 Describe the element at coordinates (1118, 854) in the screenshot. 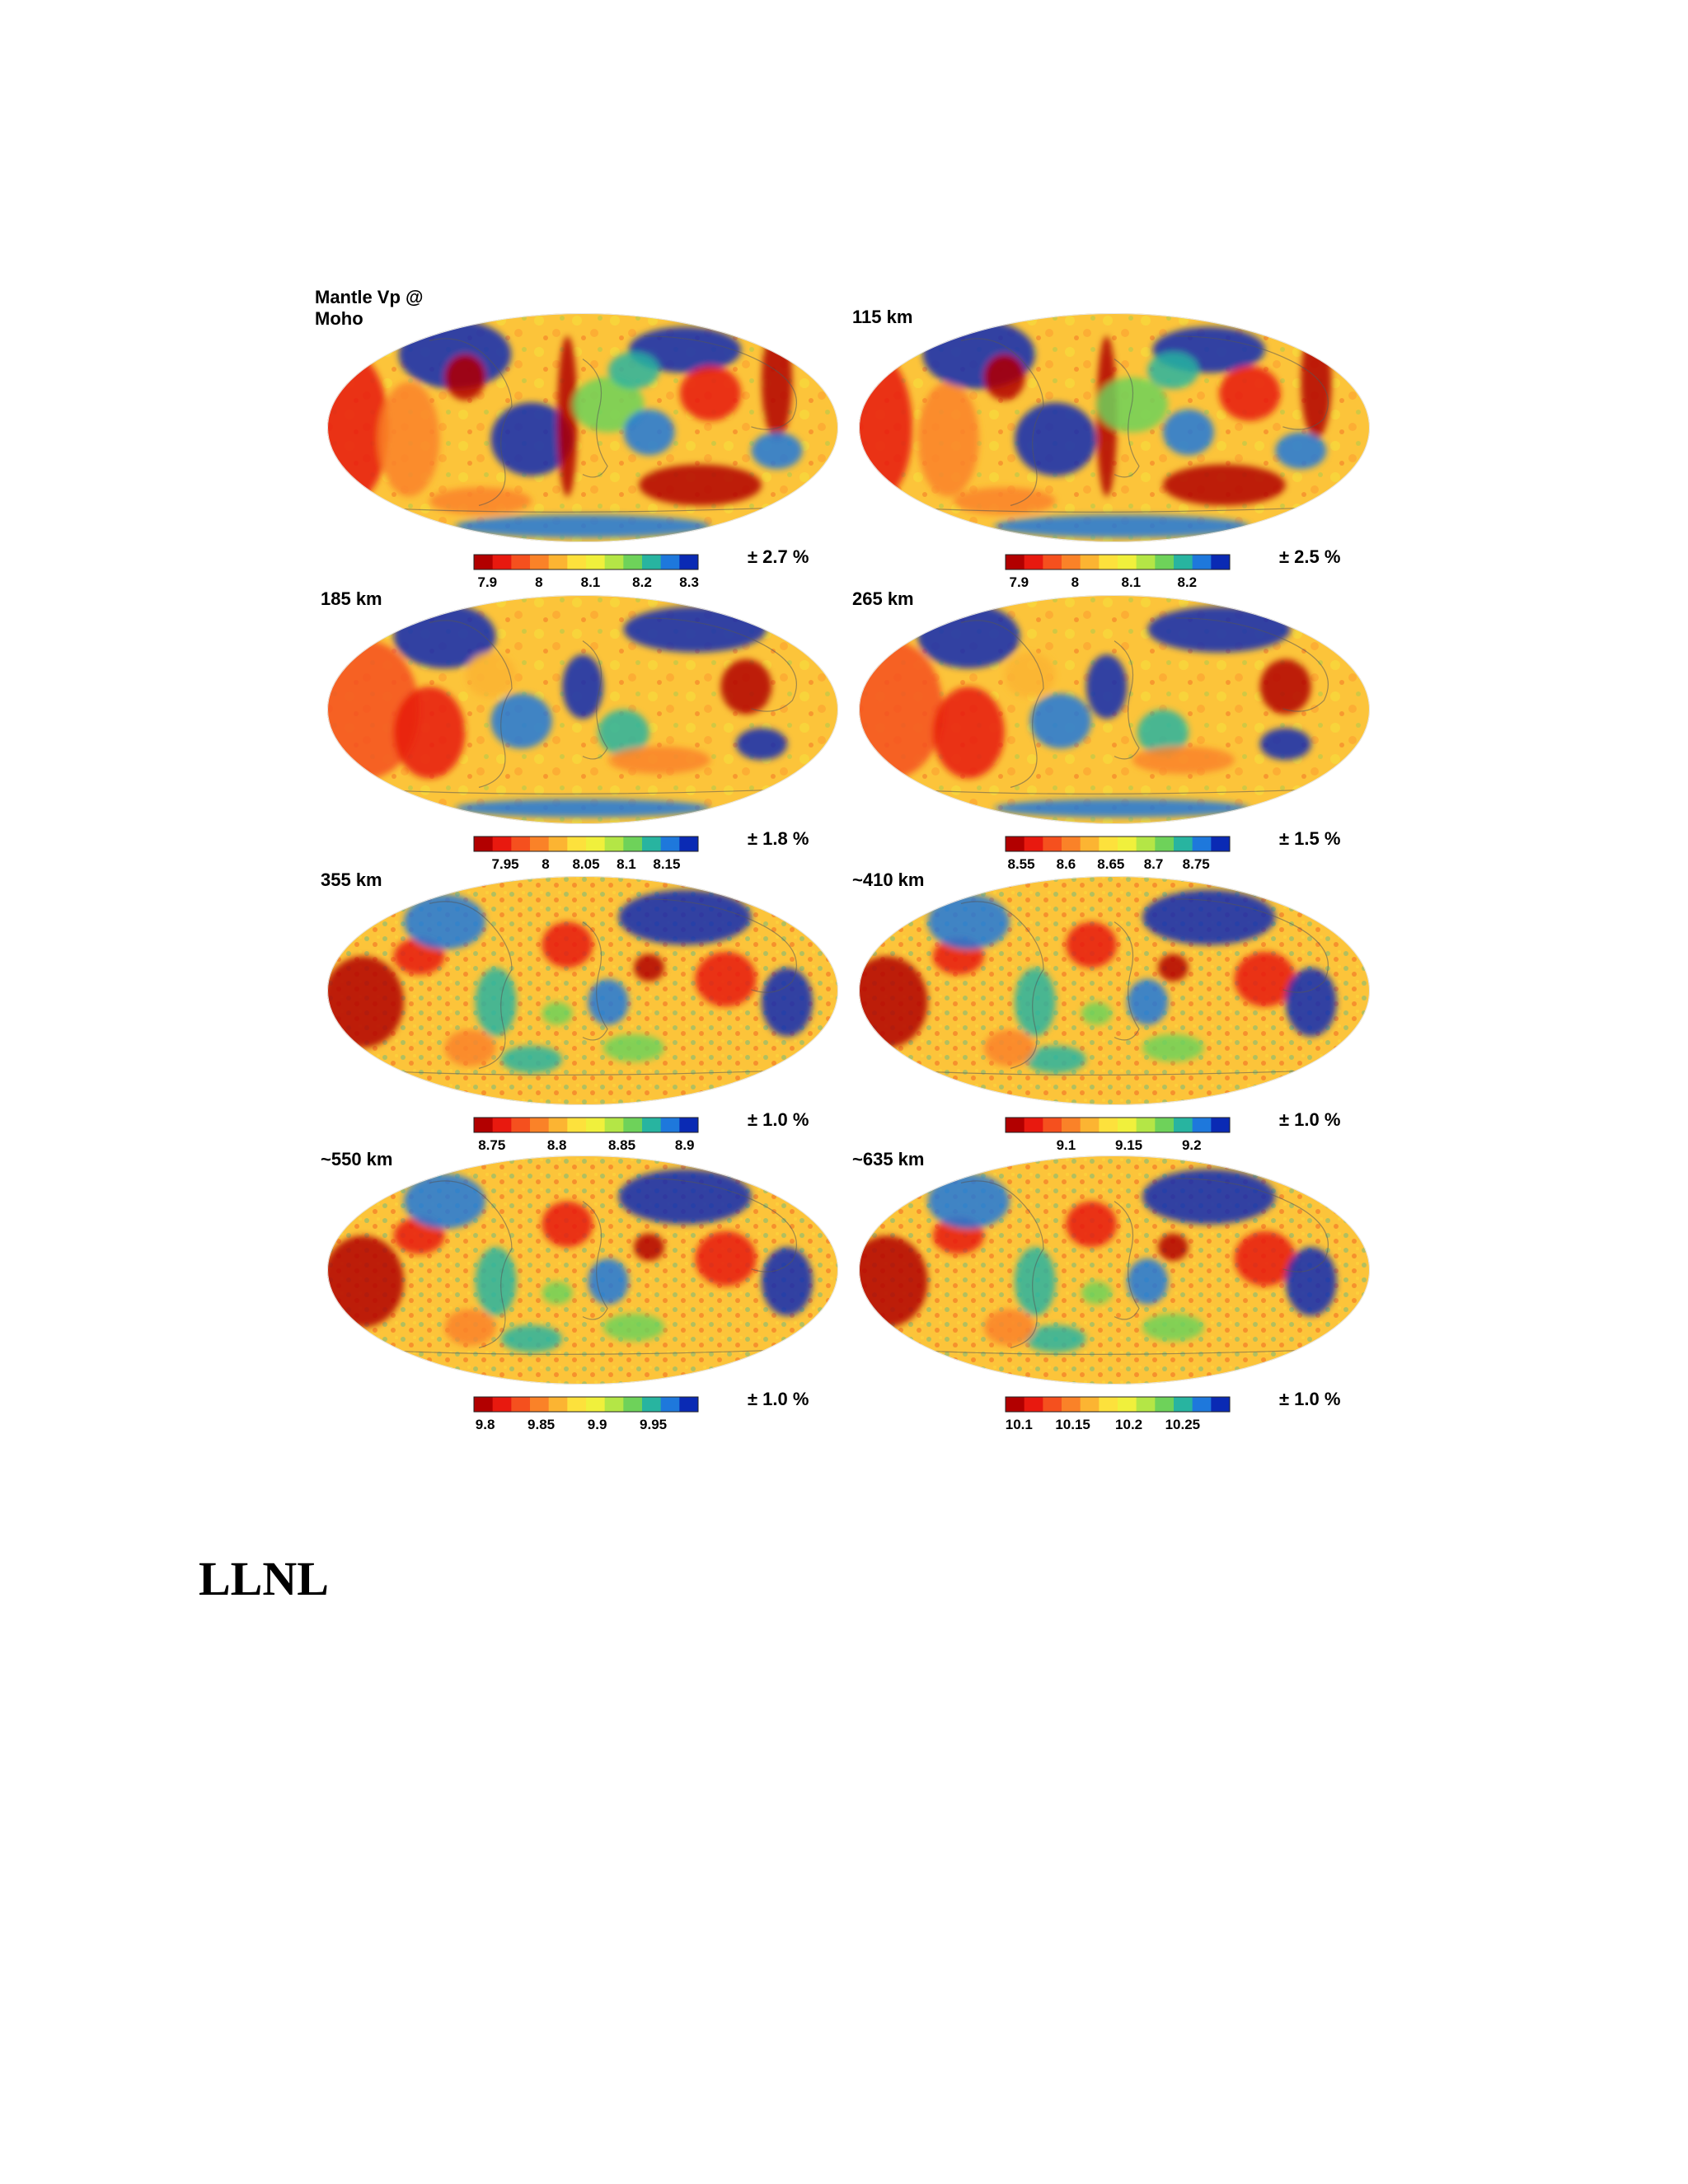

I see `colorbar: 8.55 8.6 8.65 8.7 8.75` at that location.